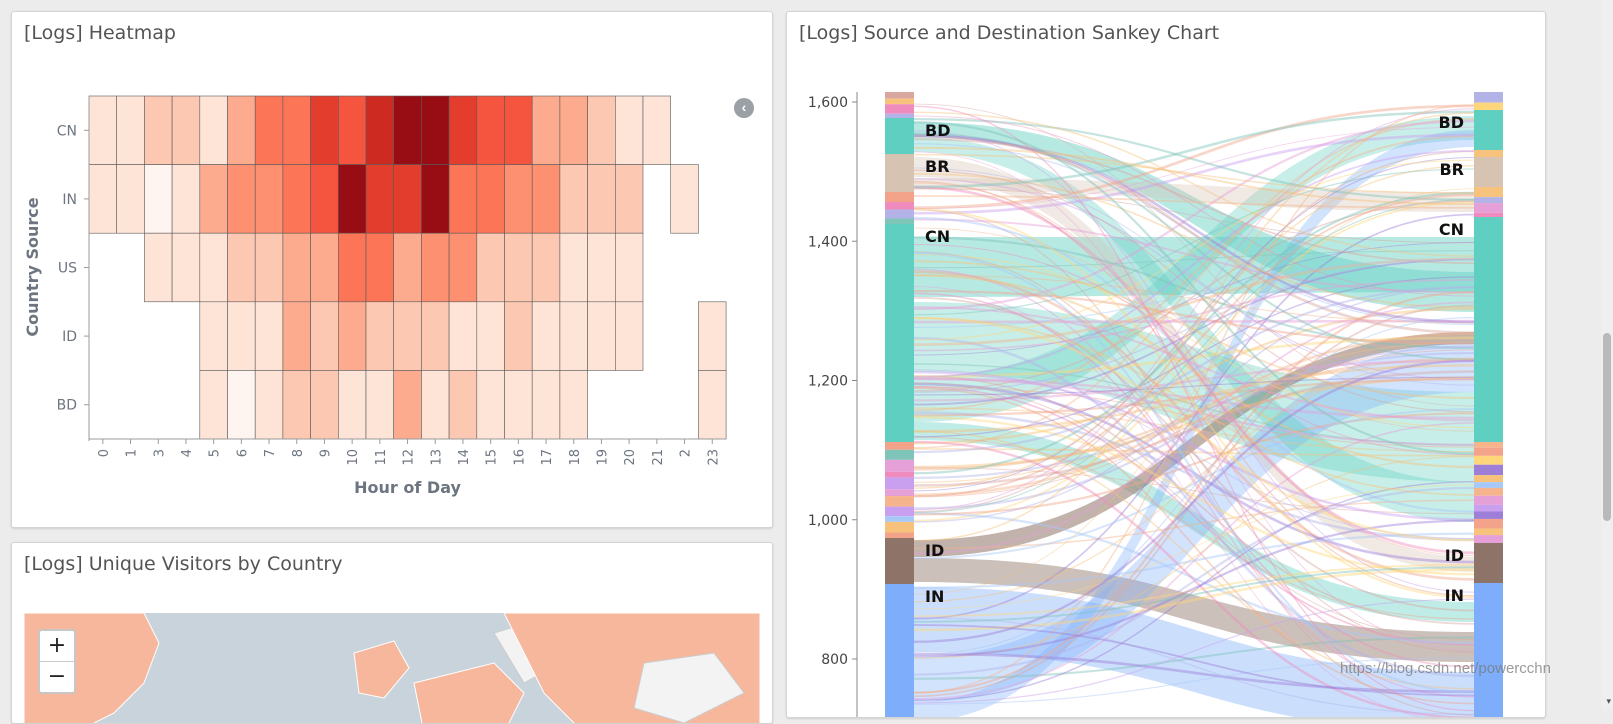 The height and width of the screenshot is (724, 1613). What do you see at coordinates (392, 668) in the screenshot?
I see `world-map: + −` at bounding box center [392, 668].